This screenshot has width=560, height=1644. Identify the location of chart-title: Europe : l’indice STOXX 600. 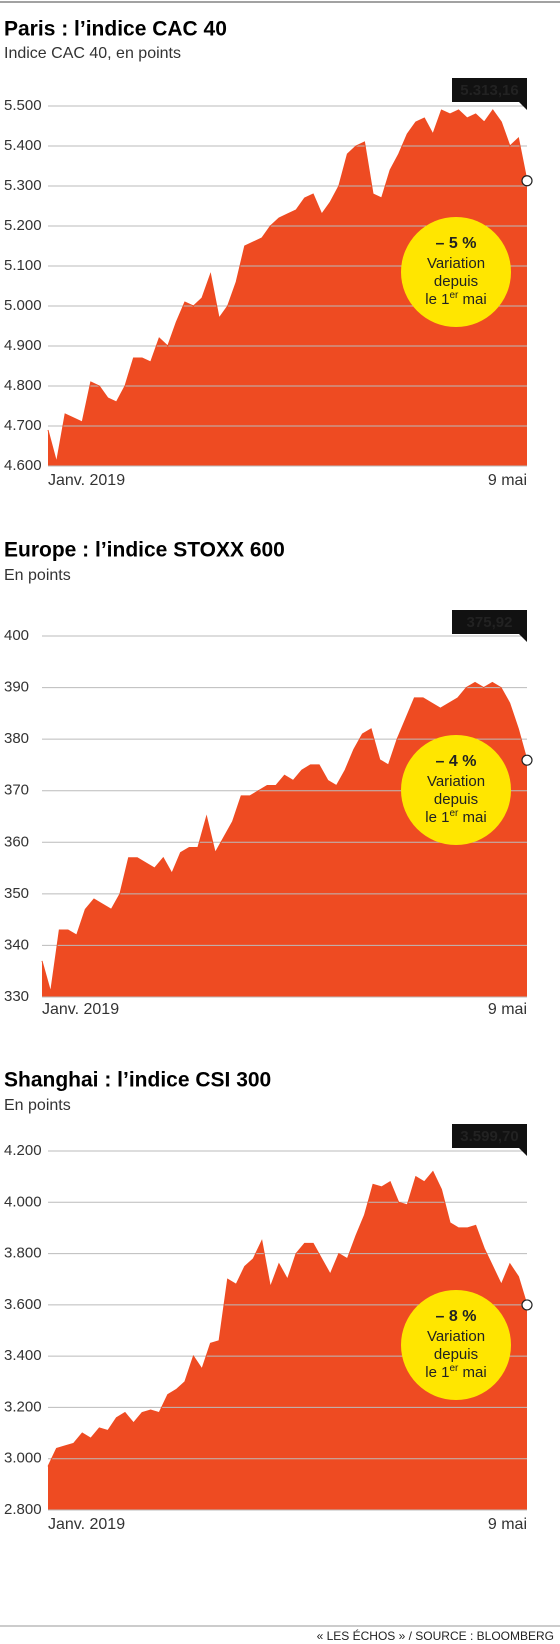
(144, 550).